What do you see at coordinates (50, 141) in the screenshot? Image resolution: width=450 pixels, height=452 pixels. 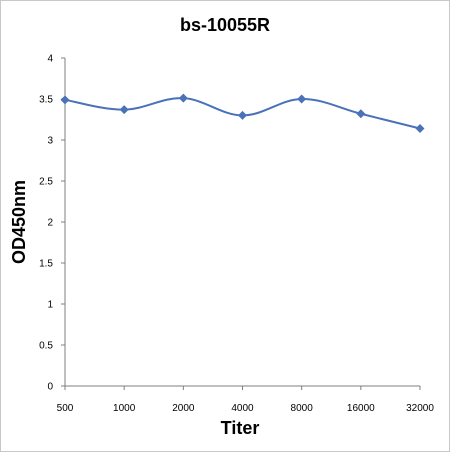 I see `y-tick-label: 3` at bounding box center [50, 141].